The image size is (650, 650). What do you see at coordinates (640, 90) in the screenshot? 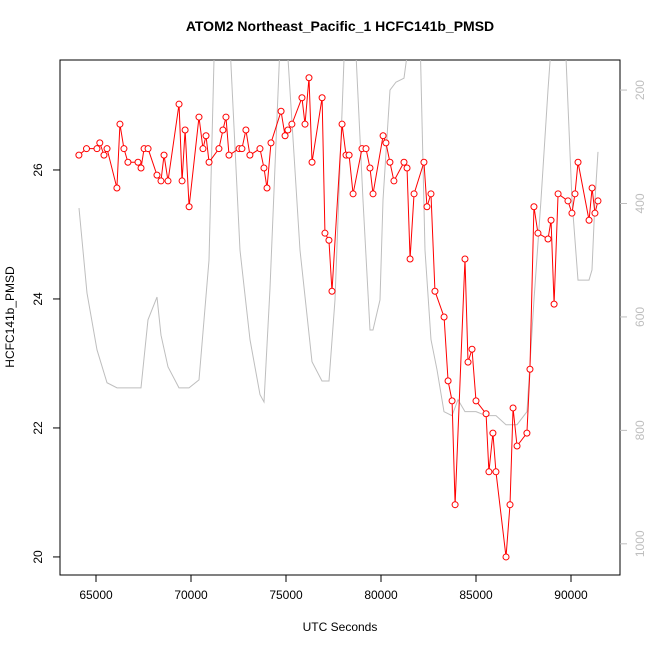
I see `y2-tick-label: 200` at bounding box center [640, 90].